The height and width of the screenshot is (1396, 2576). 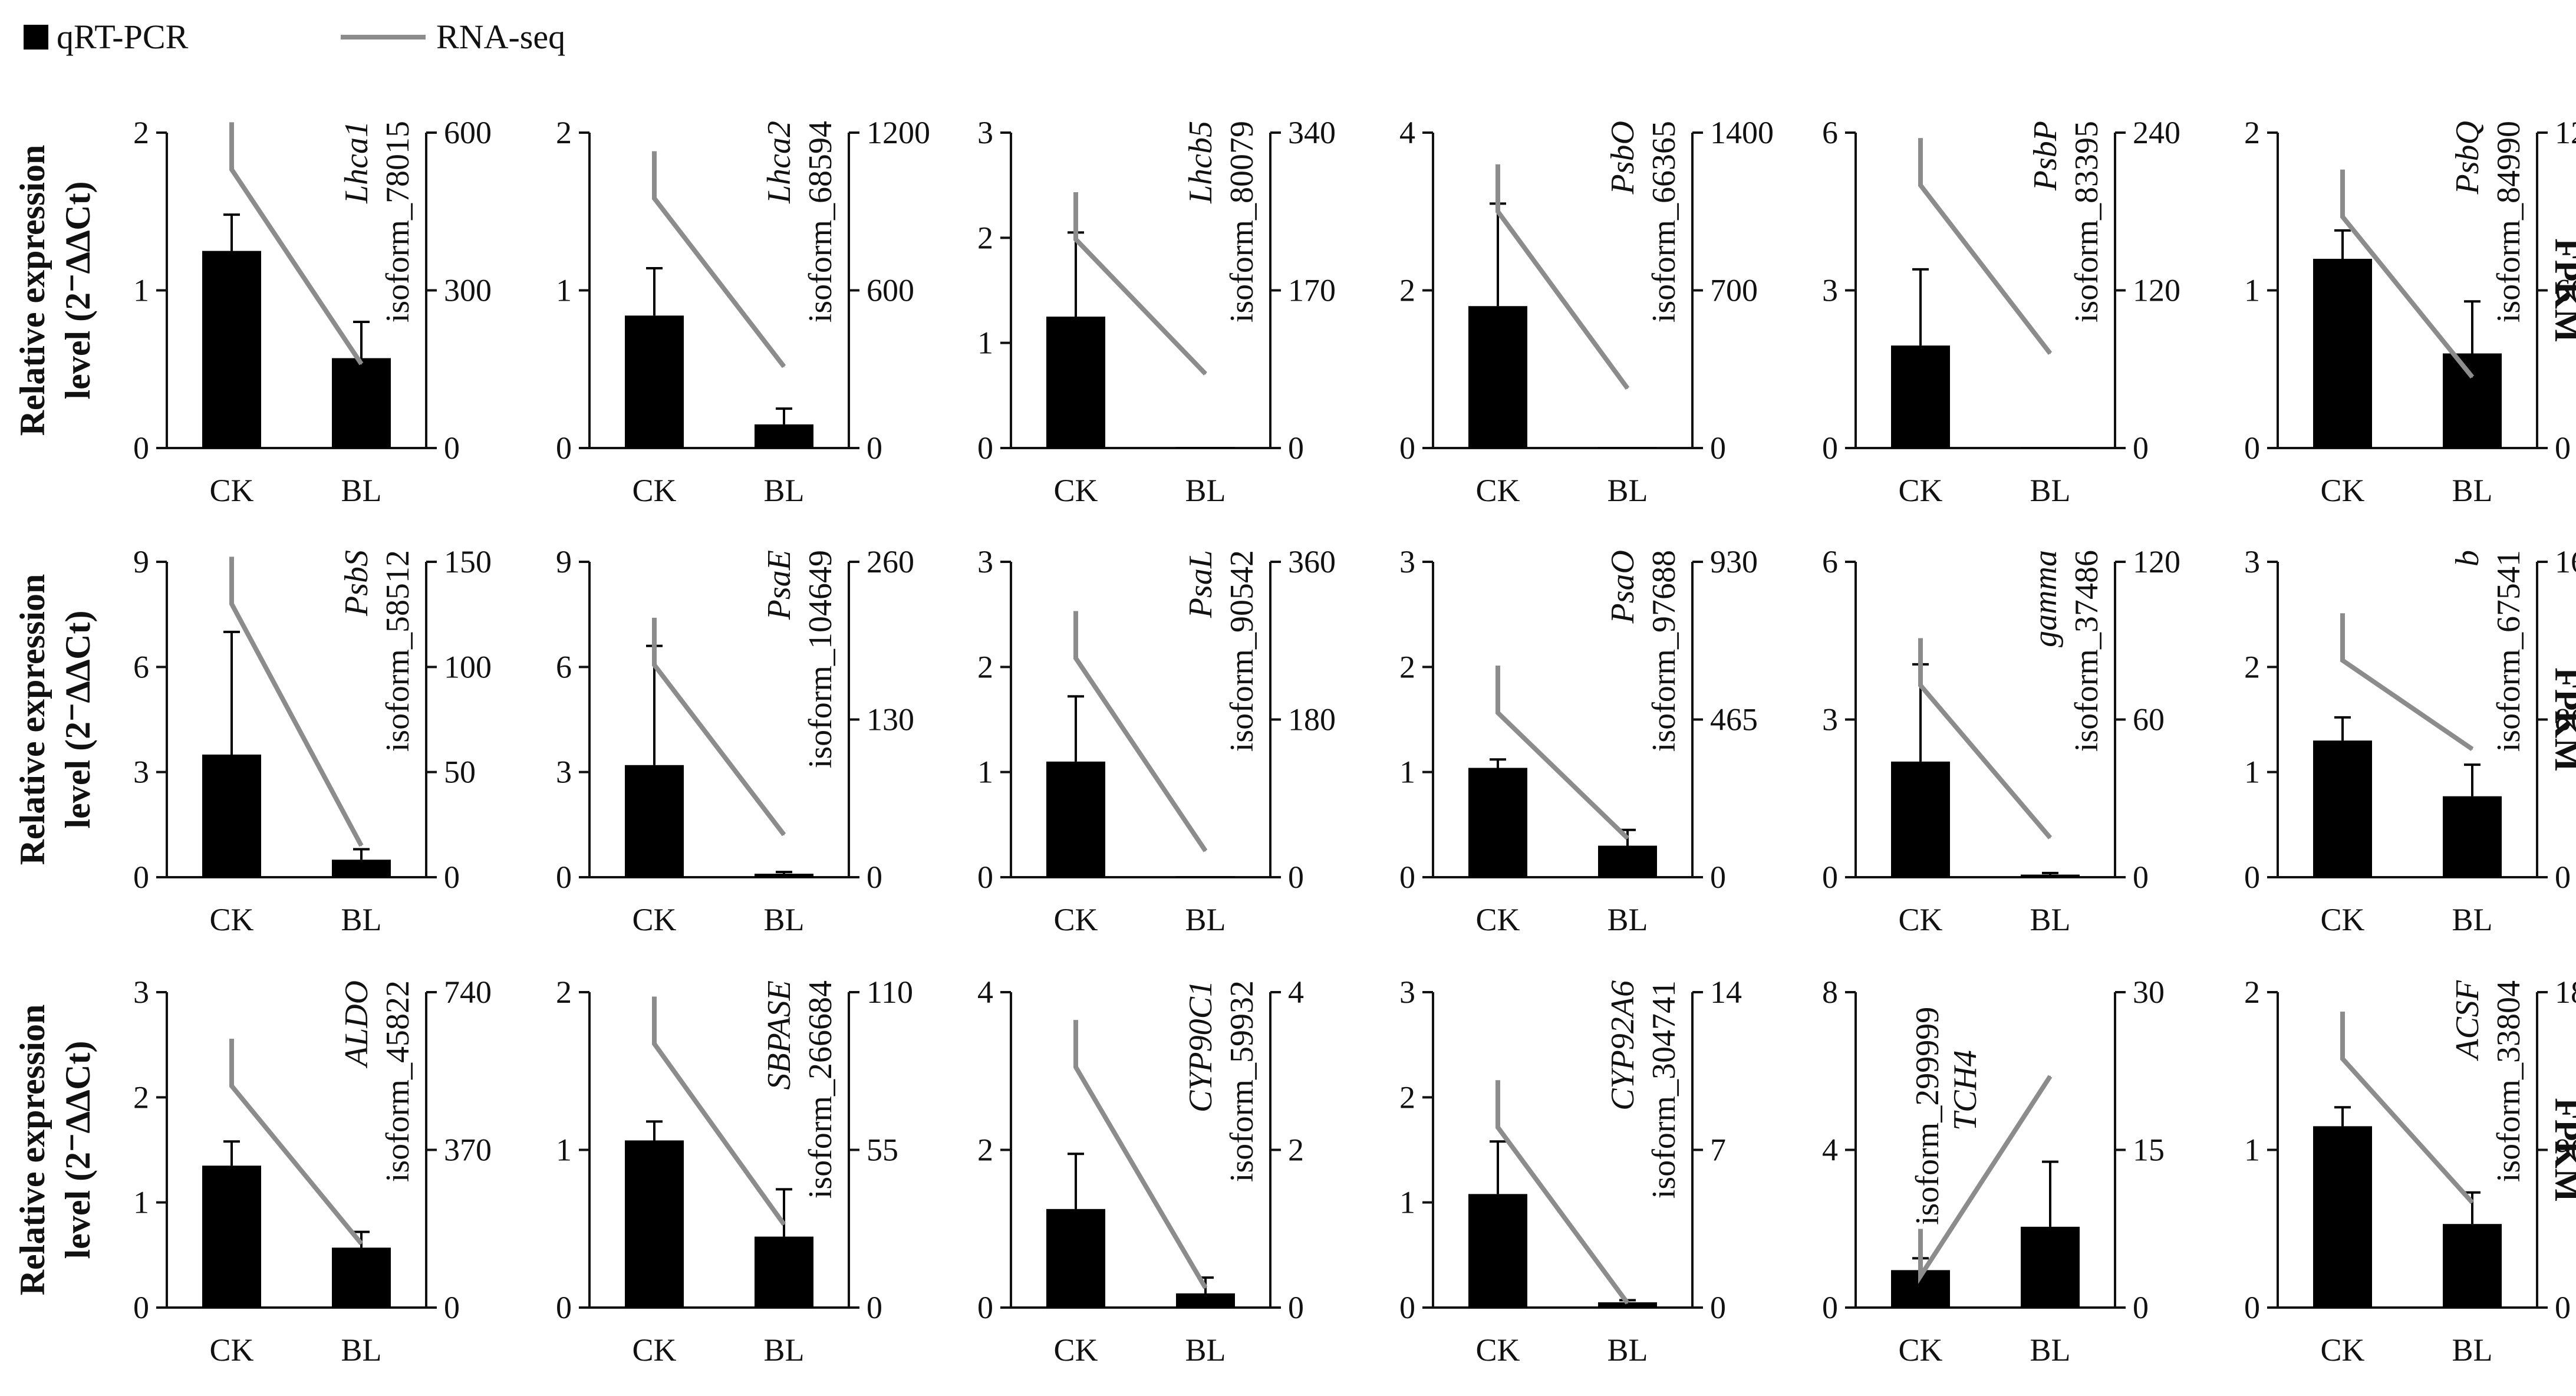 I want to click on chart-panel-SBPASE: 0 1 2 0 55 110 CK BL SBPASE isoform_266684, so click(x=734, y=1171).